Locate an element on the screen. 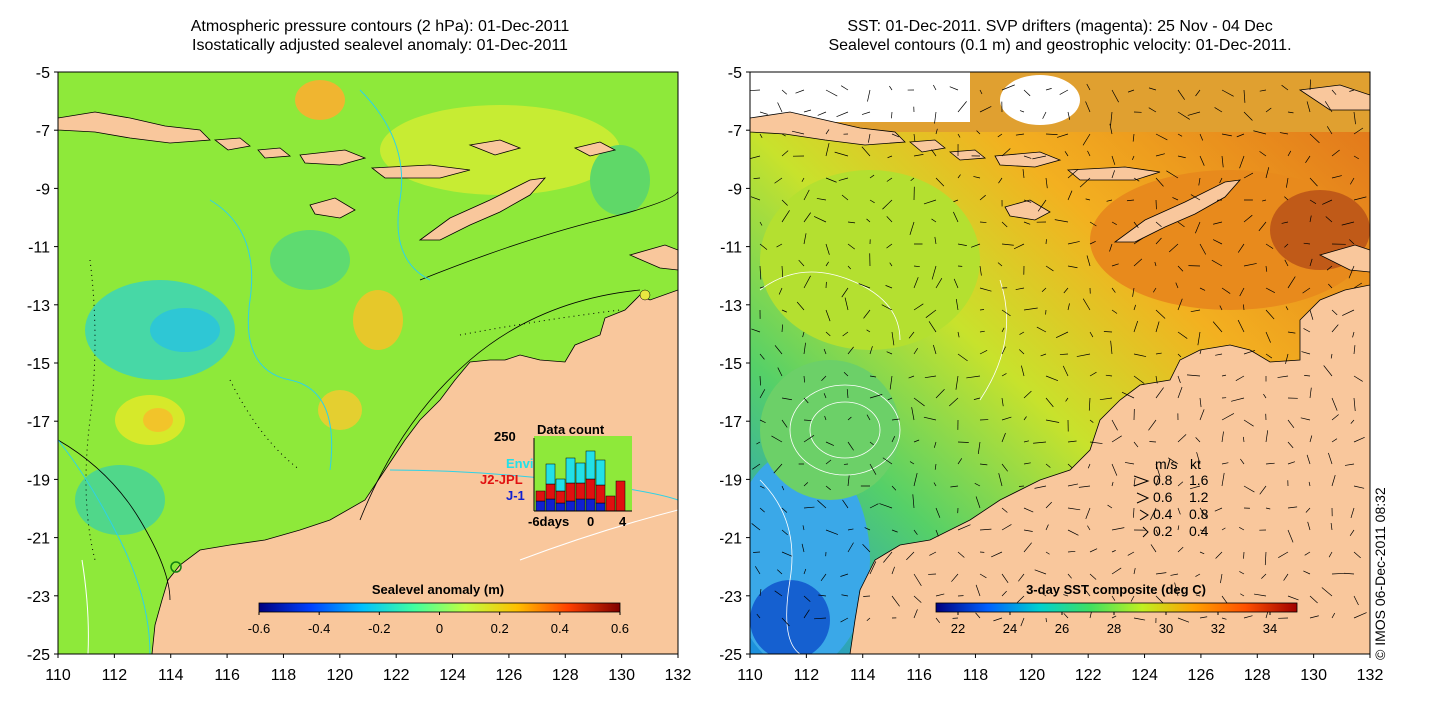 The width and height of the screenshot is (1440, 720). inset-bar-j1 is located at coordinates (560, 507).